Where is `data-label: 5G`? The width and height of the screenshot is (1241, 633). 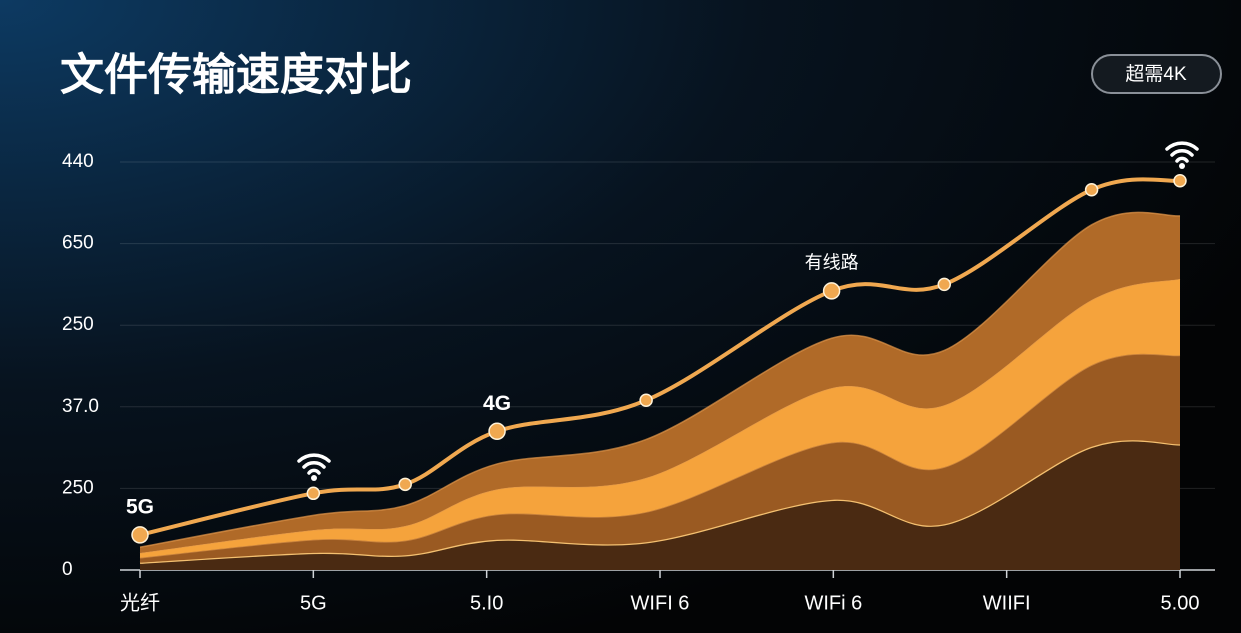 data-label: 5G is located at coordinates (140, 506).